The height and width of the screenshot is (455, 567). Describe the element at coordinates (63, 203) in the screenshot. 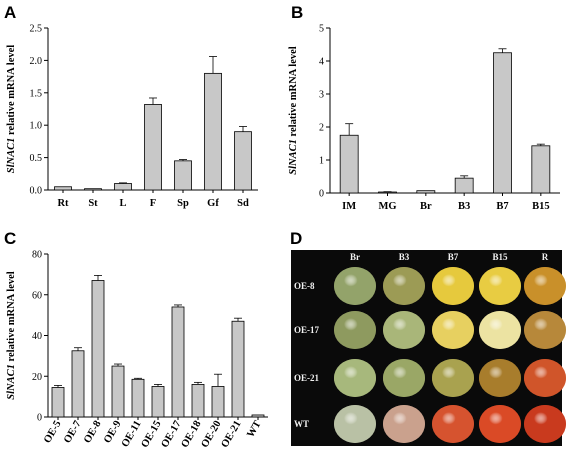

I see `x-tick-label: Rt` at that location.